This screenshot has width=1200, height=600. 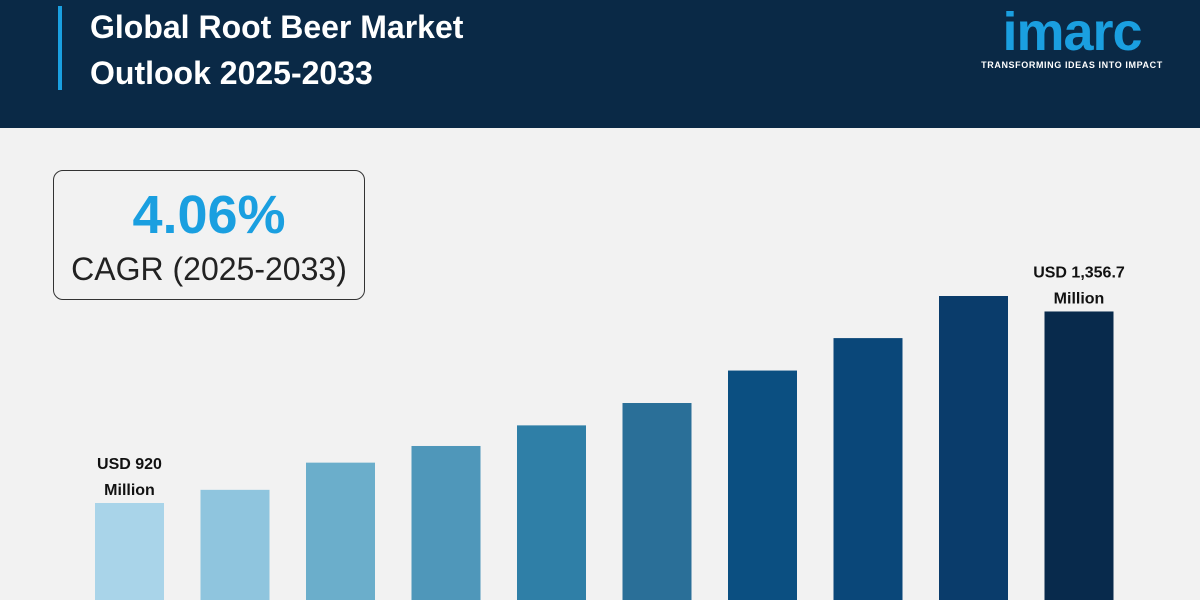 What do you see at coordinates (1079, 285) in the screenshot?
I see `bar-value-label-2: USD 1,356.7 Million` at bounding box center [1079, 285].